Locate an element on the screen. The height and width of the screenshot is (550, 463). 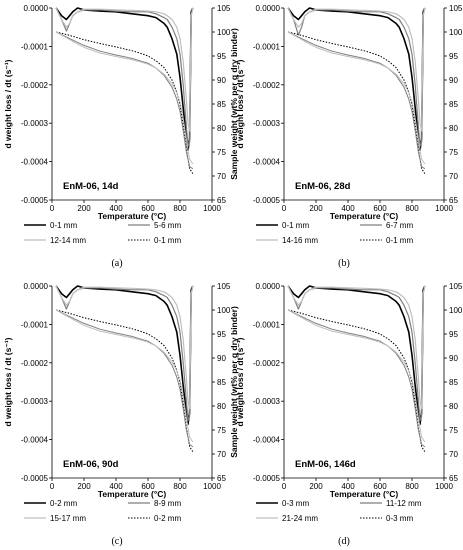
panel-annotation: EnM-06, 28d is located at coordinates (323, 186).